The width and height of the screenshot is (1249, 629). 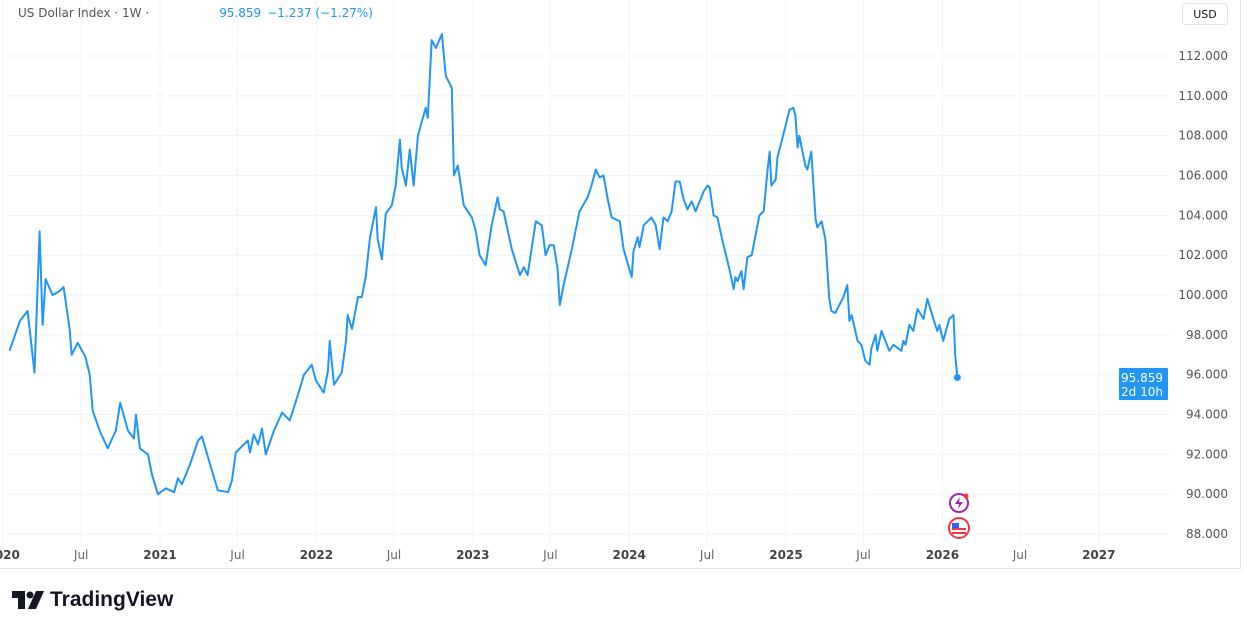 I want to click on symbol-label: US Dollar Index · 1W ·, so click(x=84, y=13).